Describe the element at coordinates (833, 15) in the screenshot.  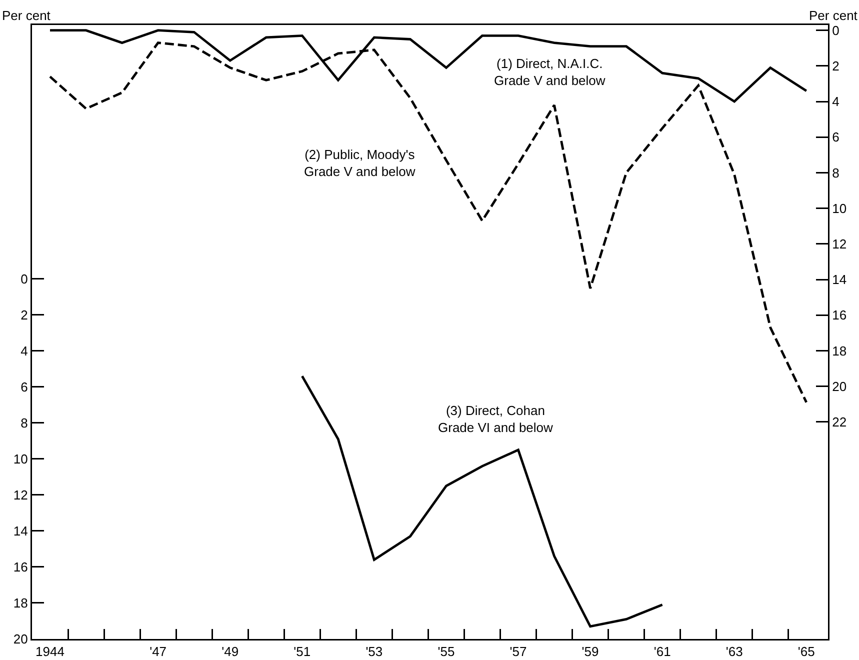
I see `y2-axis-title: Per cent` at that location.